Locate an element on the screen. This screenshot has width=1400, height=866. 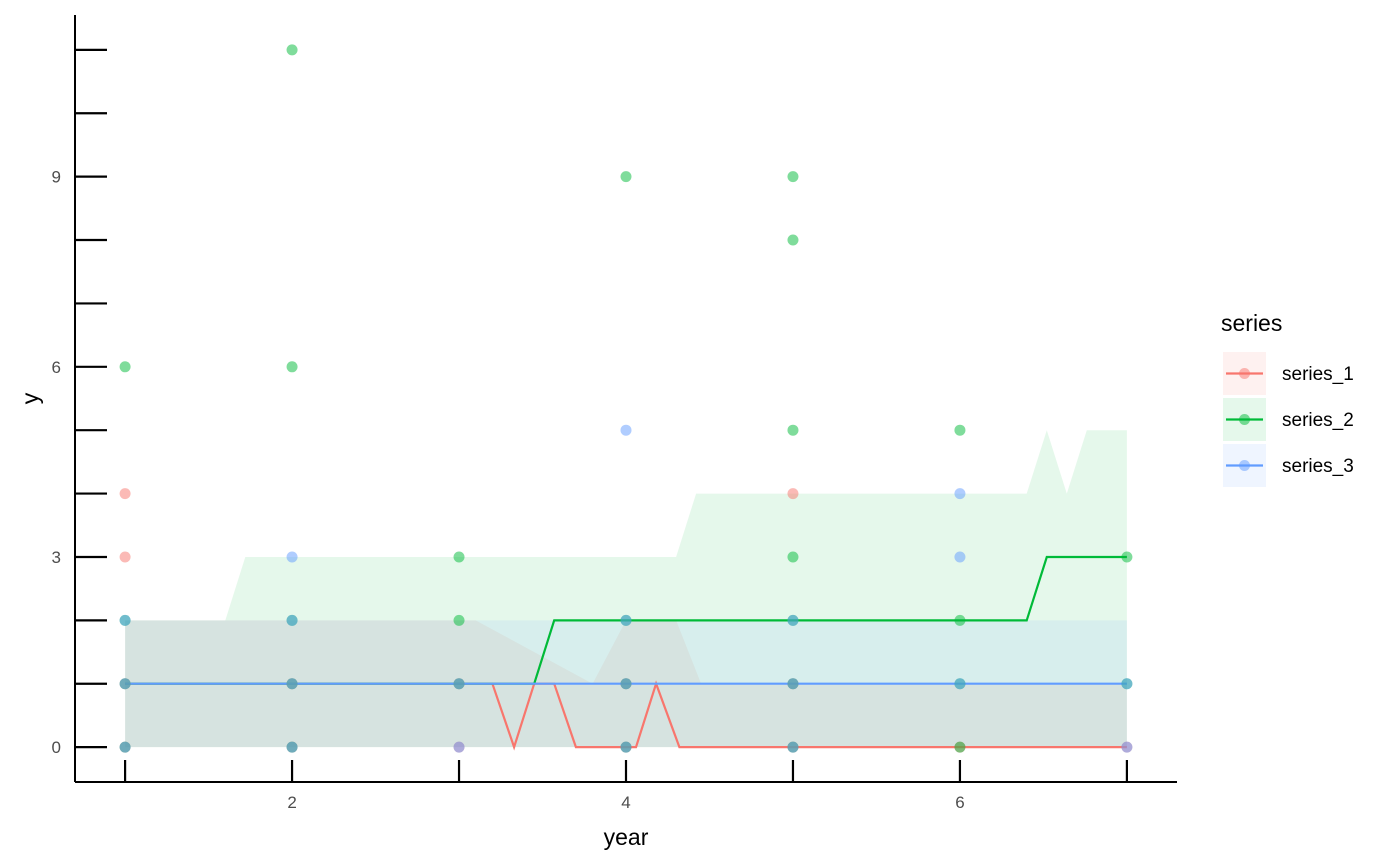
y-tick-label: 6 is located at coordinates (56, 367).